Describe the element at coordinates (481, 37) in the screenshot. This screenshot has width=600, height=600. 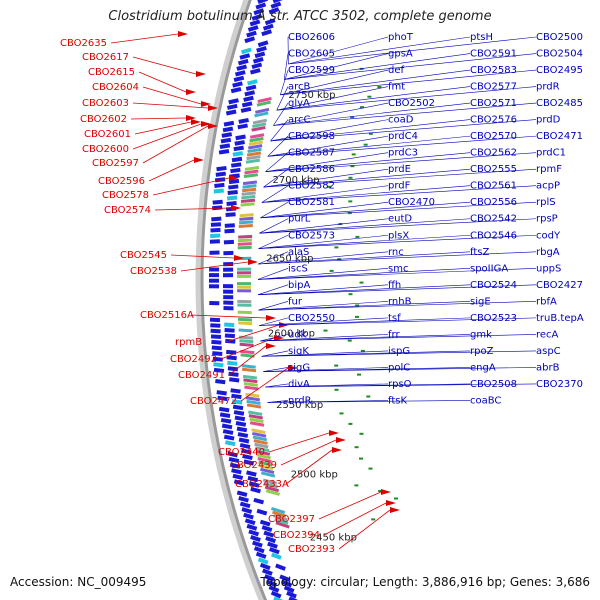
I see `right-gene-label: ptsH` at that location.